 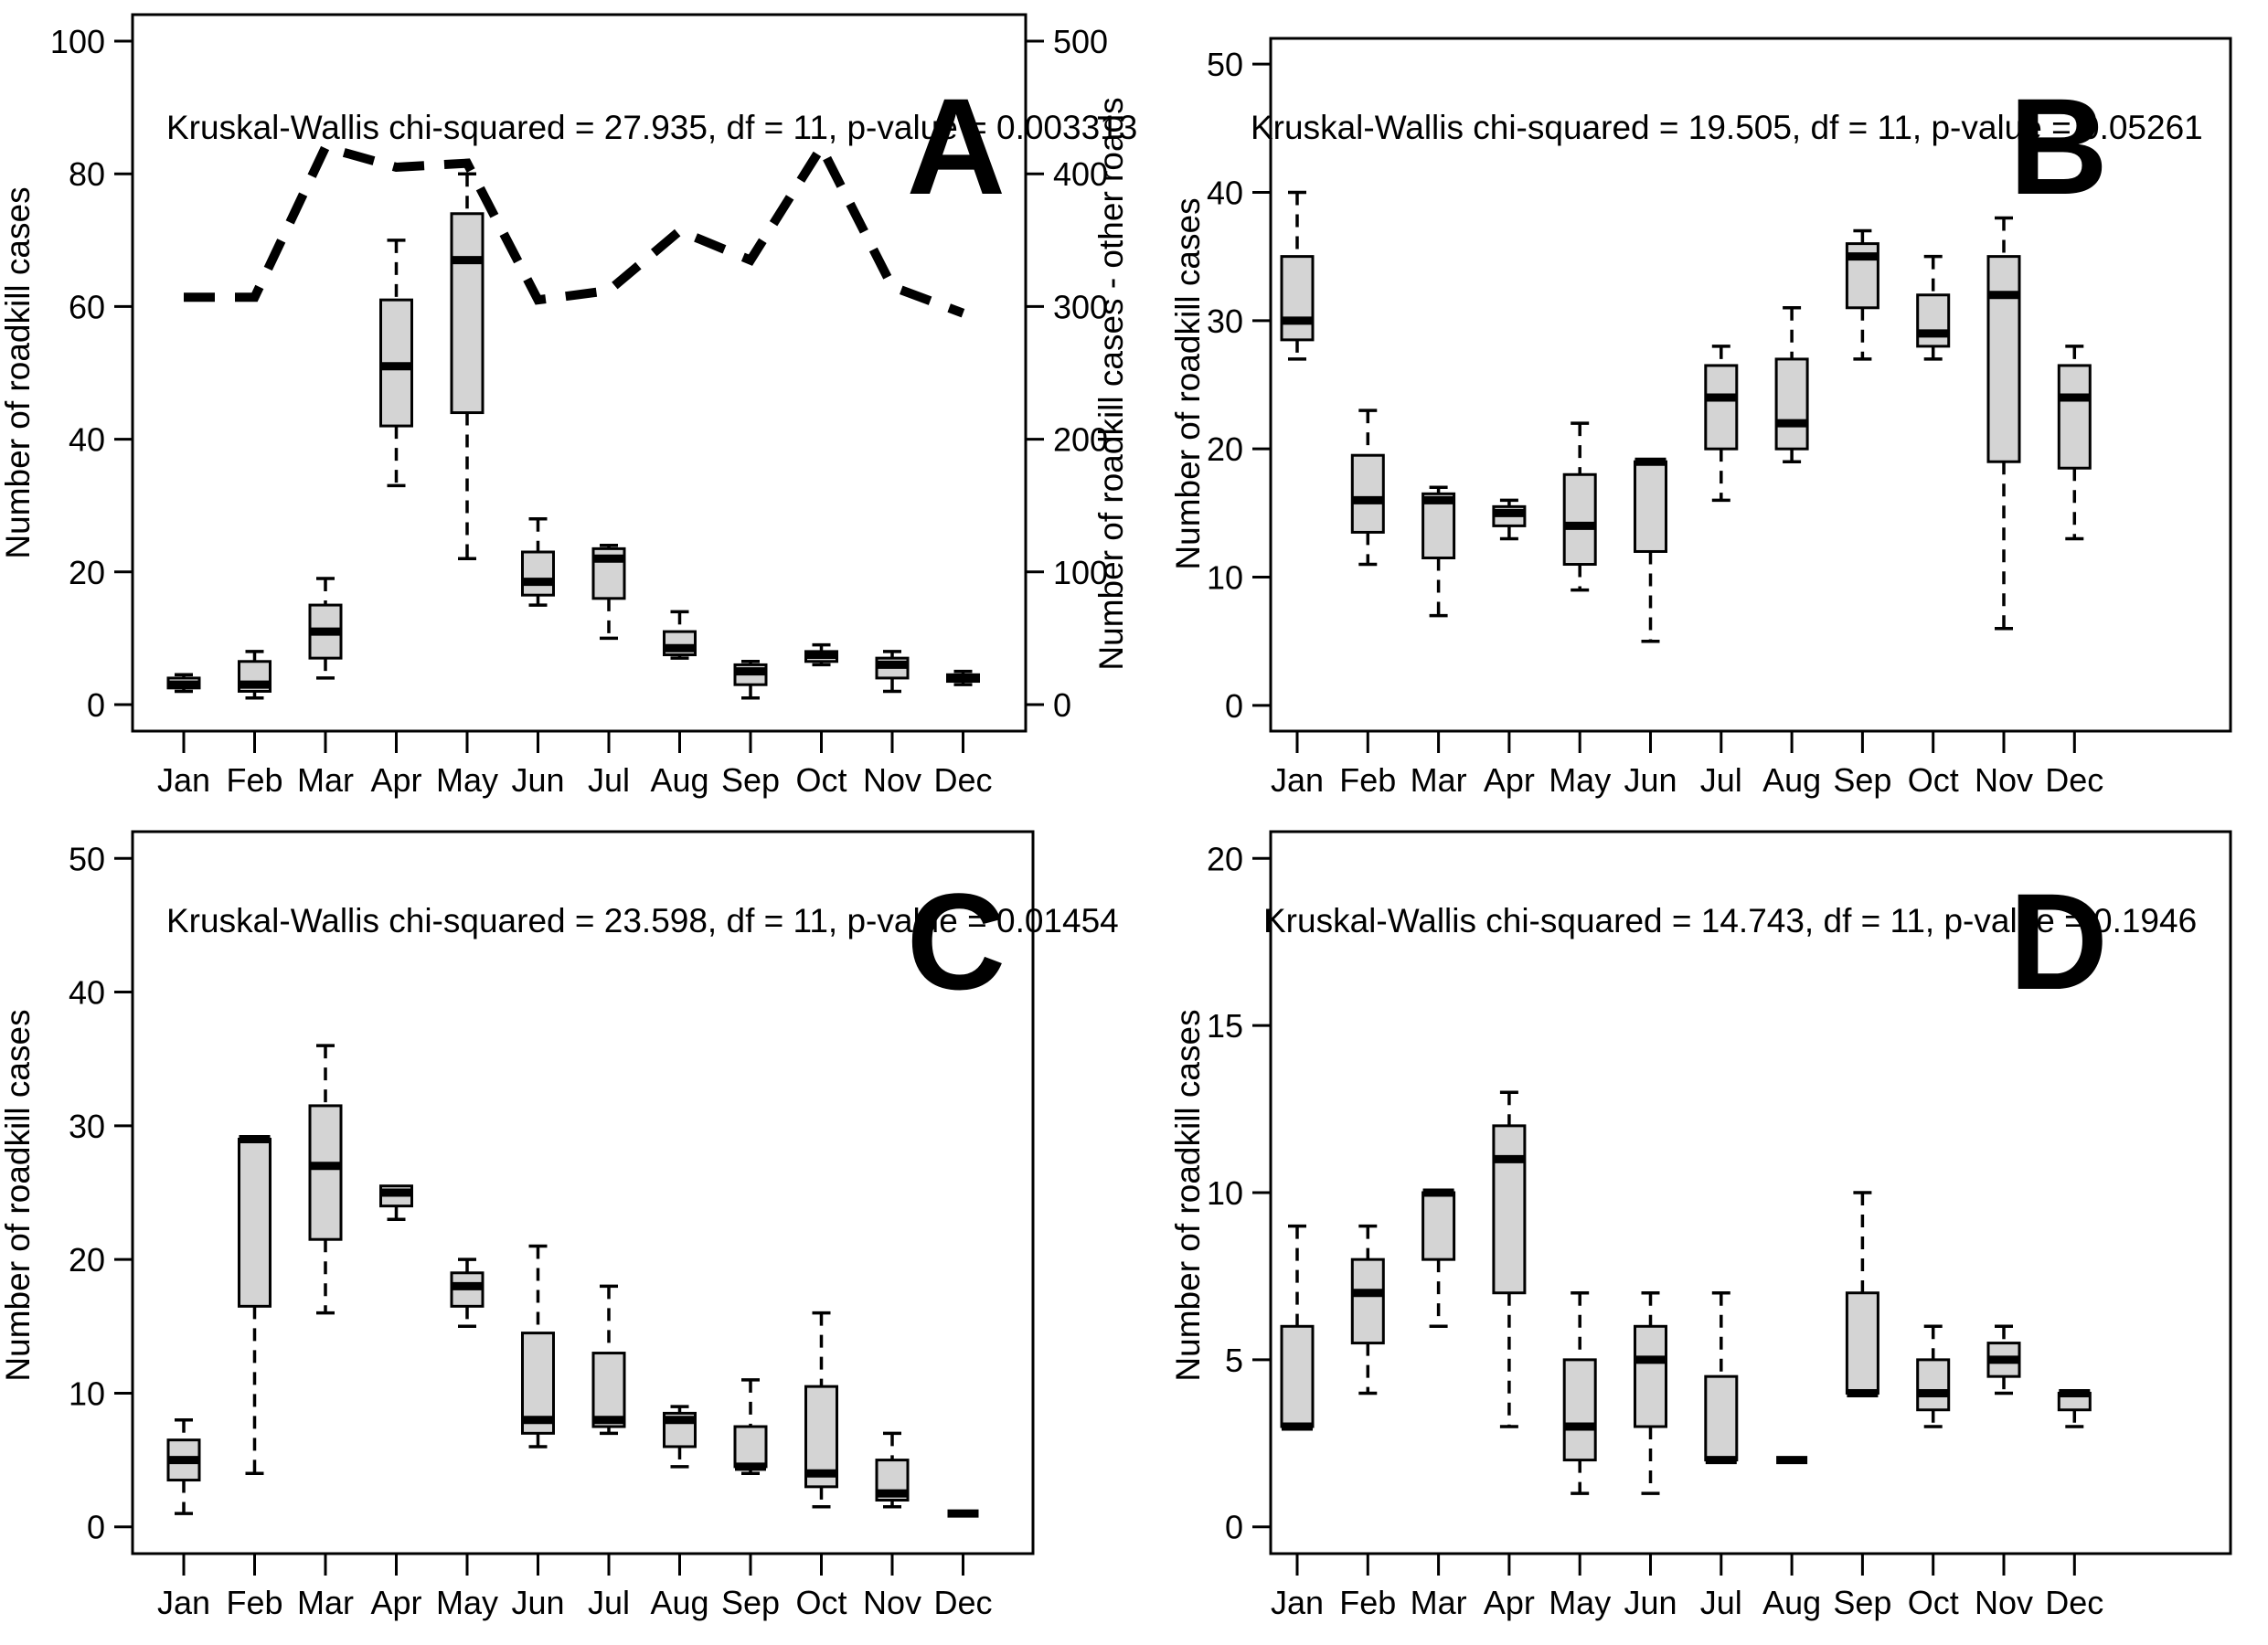 What do you see at coordinates (87, 572) in the screenshot?
I see `y-tick-label-a-20: 20` at bounding box center [87, 572].